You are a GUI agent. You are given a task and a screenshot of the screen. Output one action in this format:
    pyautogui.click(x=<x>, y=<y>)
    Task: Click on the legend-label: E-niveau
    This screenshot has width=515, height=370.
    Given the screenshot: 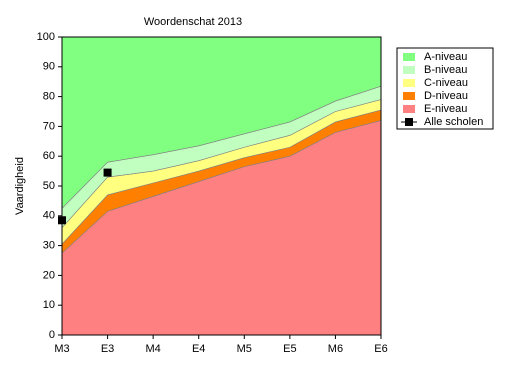 What is the action you would take?
    pyautogui.click(x=445, y=109)
    